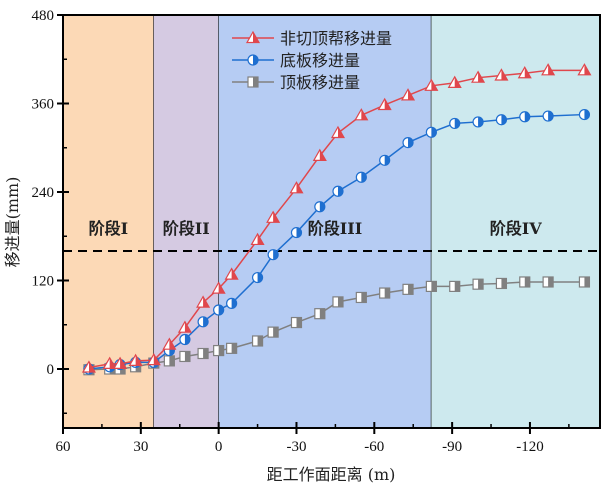 This screenshot has height=489, width=604. Describe the element at coordinates (296, 447) in the screenshot. I see `x-tick-label: -30` at that location.